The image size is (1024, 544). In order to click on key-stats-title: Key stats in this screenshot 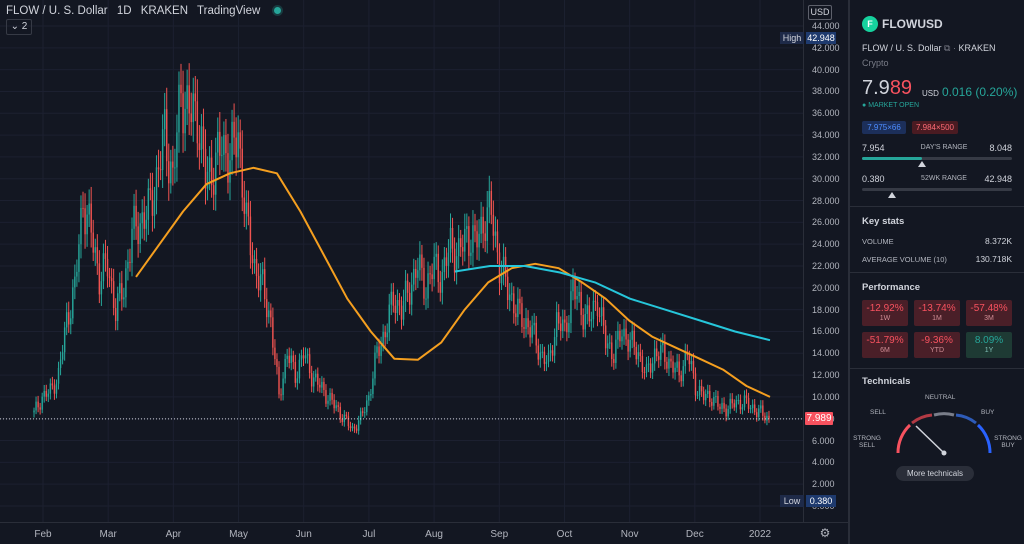, I will do `click(883, 221)`.